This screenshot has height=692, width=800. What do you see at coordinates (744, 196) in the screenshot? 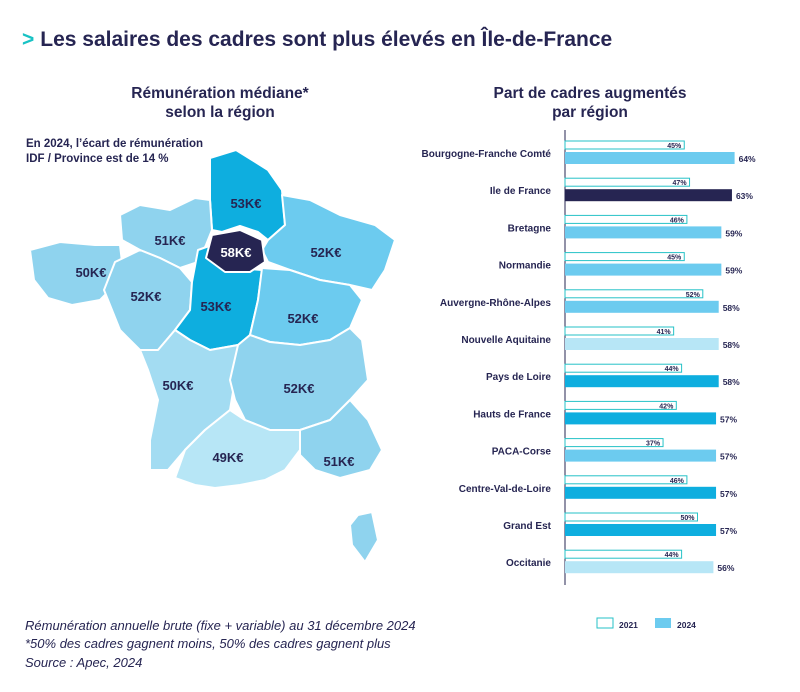
I see `bar-label-2024: 63%` at bounding box center [744, 196].